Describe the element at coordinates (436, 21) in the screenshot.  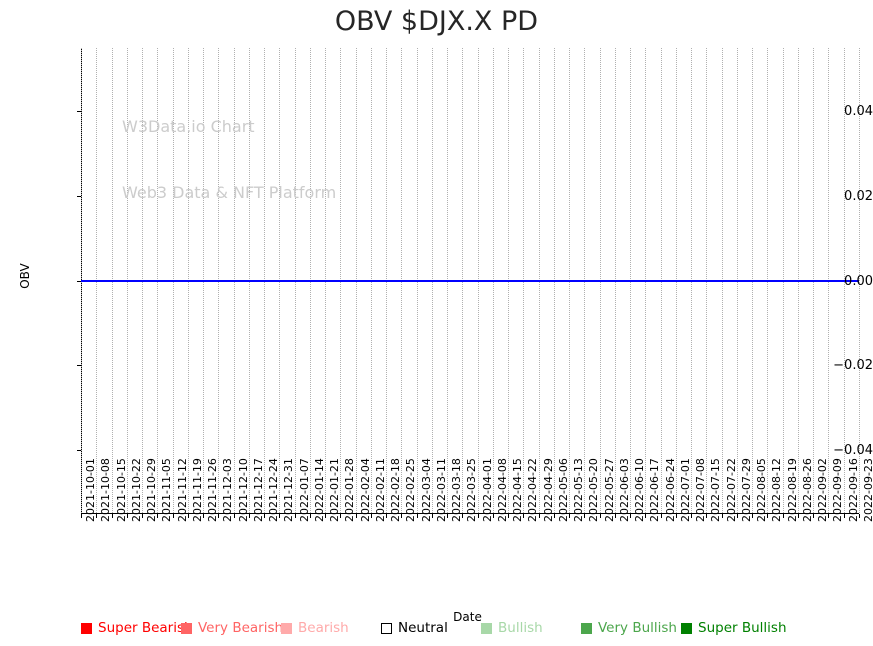
I see `page-title: OBV $DJX.X PD` at that location.